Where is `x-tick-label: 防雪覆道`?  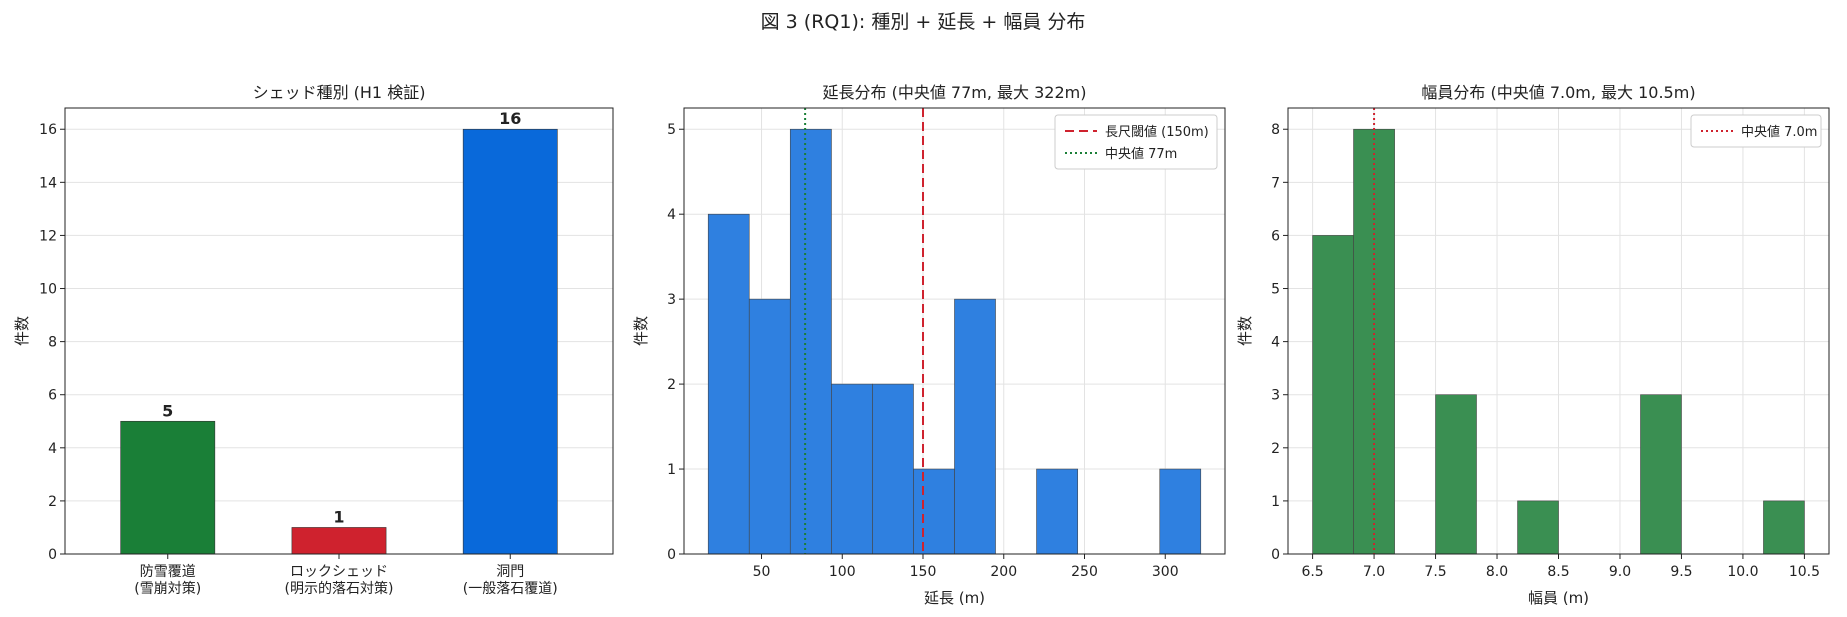 x-tick-label: 防雪覆道 is located at coordinates (168, 572).